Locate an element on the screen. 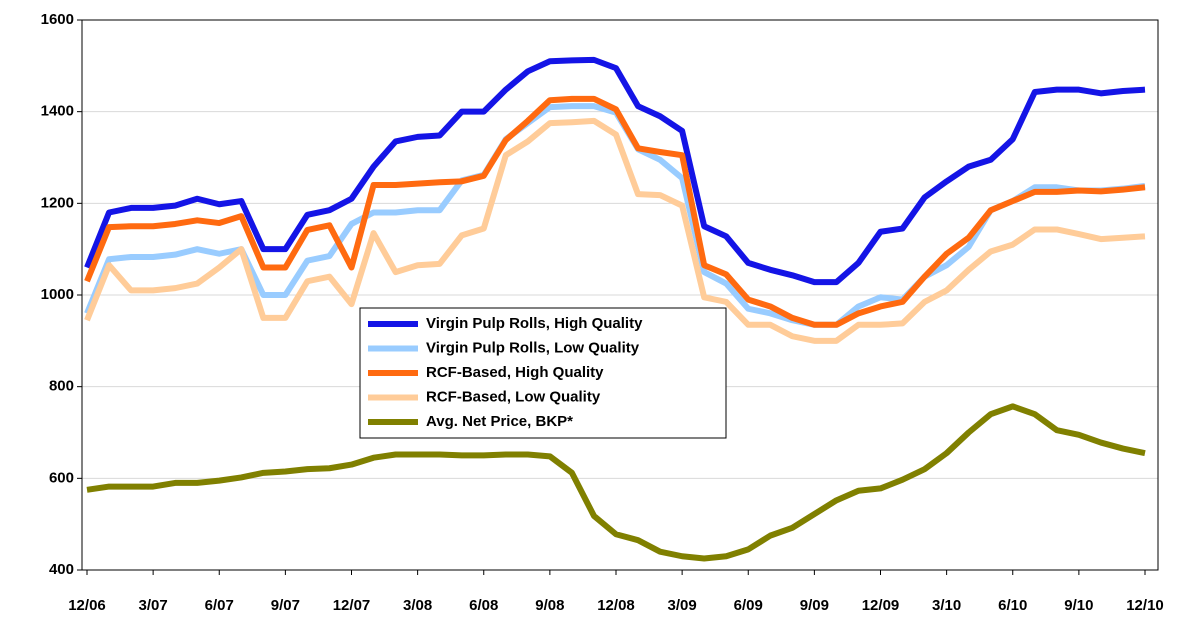  legend-label: Virgin Pulp Rolls, Low Quality is located at coordinates (533, 347).